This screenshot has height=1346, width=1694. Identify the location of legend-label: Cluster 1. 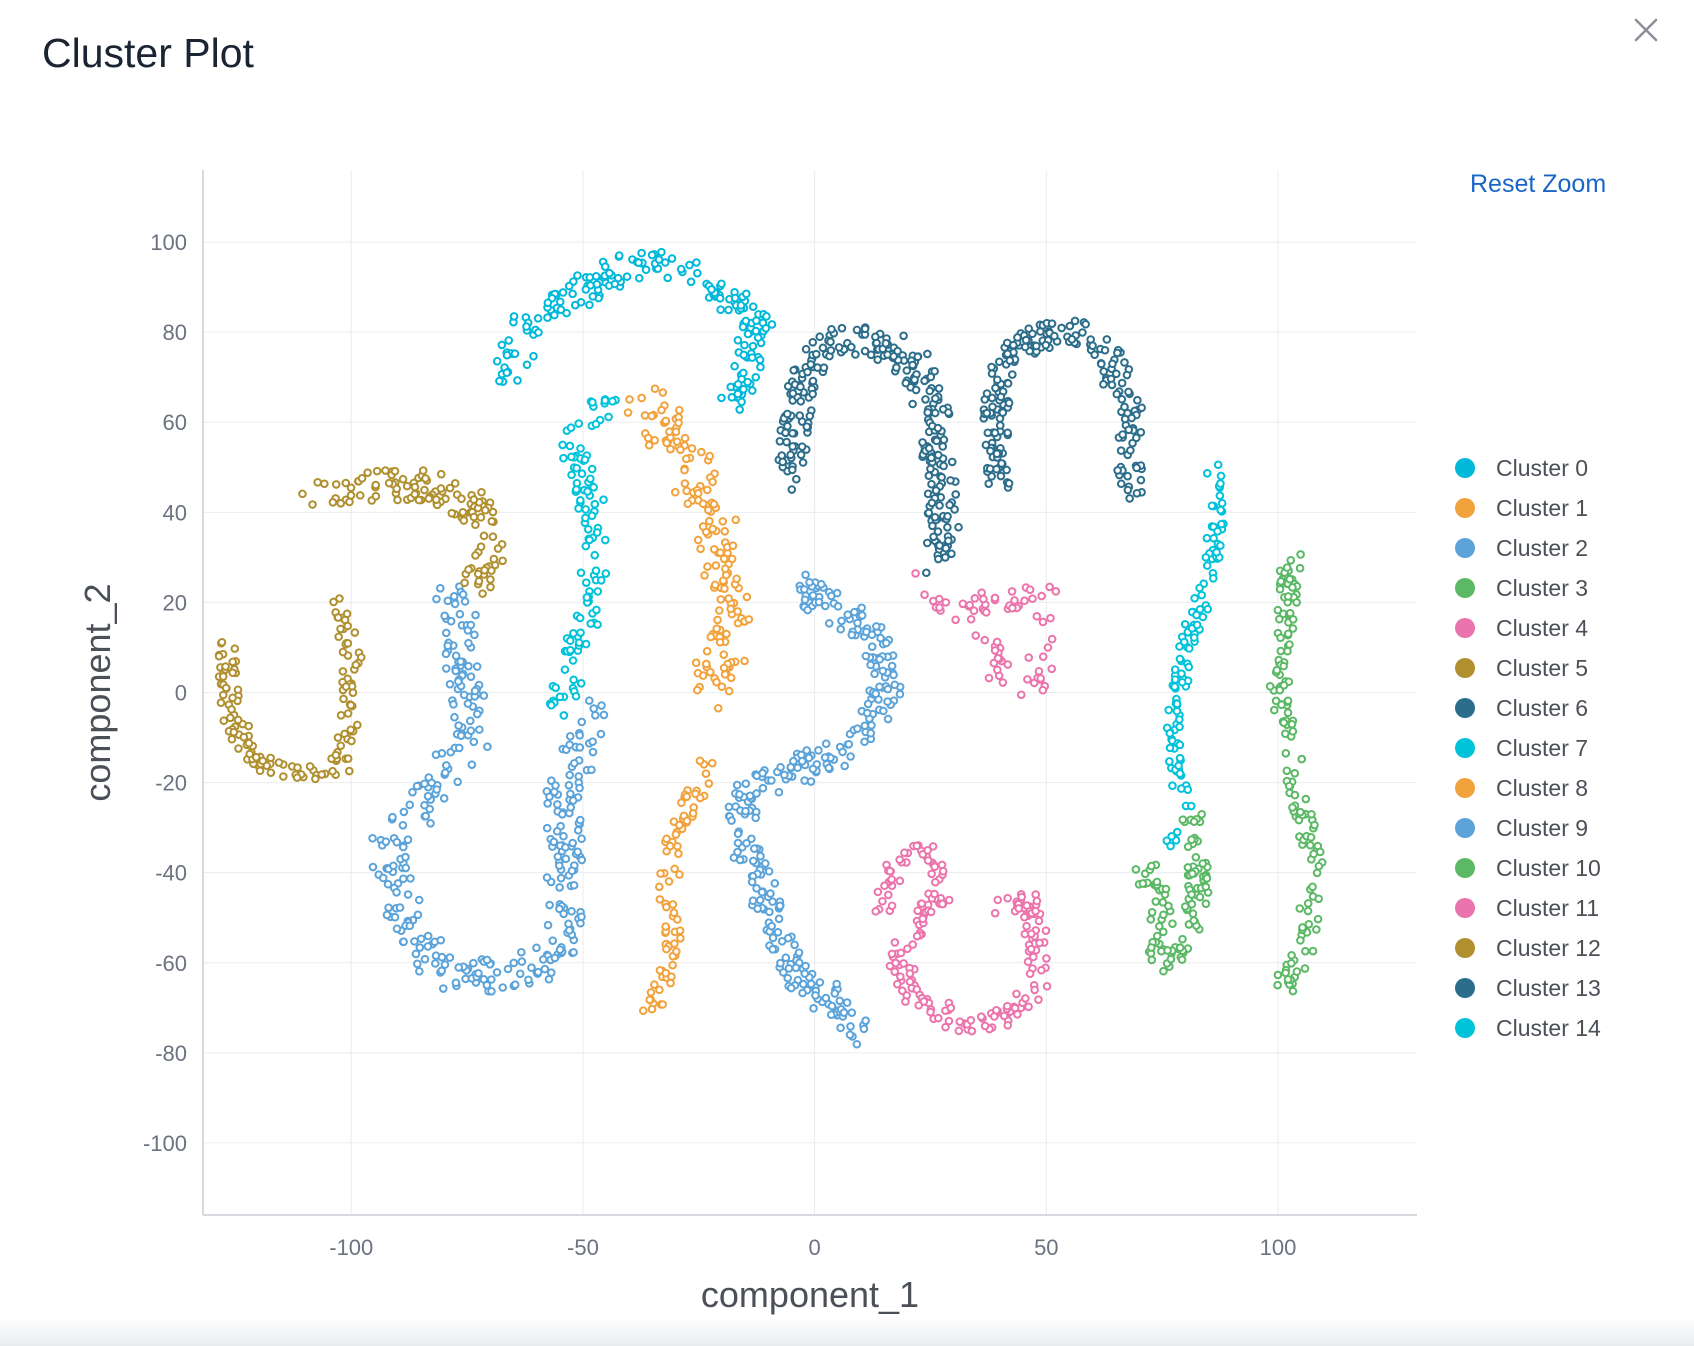
(1542, 508).